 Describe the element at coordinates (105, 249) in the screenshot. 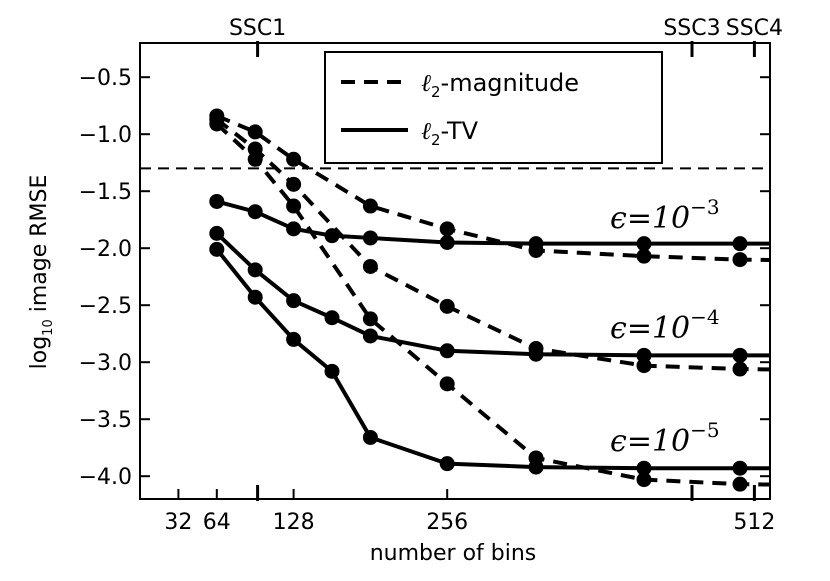

I see `y-tick-label: −2.0` at that location.